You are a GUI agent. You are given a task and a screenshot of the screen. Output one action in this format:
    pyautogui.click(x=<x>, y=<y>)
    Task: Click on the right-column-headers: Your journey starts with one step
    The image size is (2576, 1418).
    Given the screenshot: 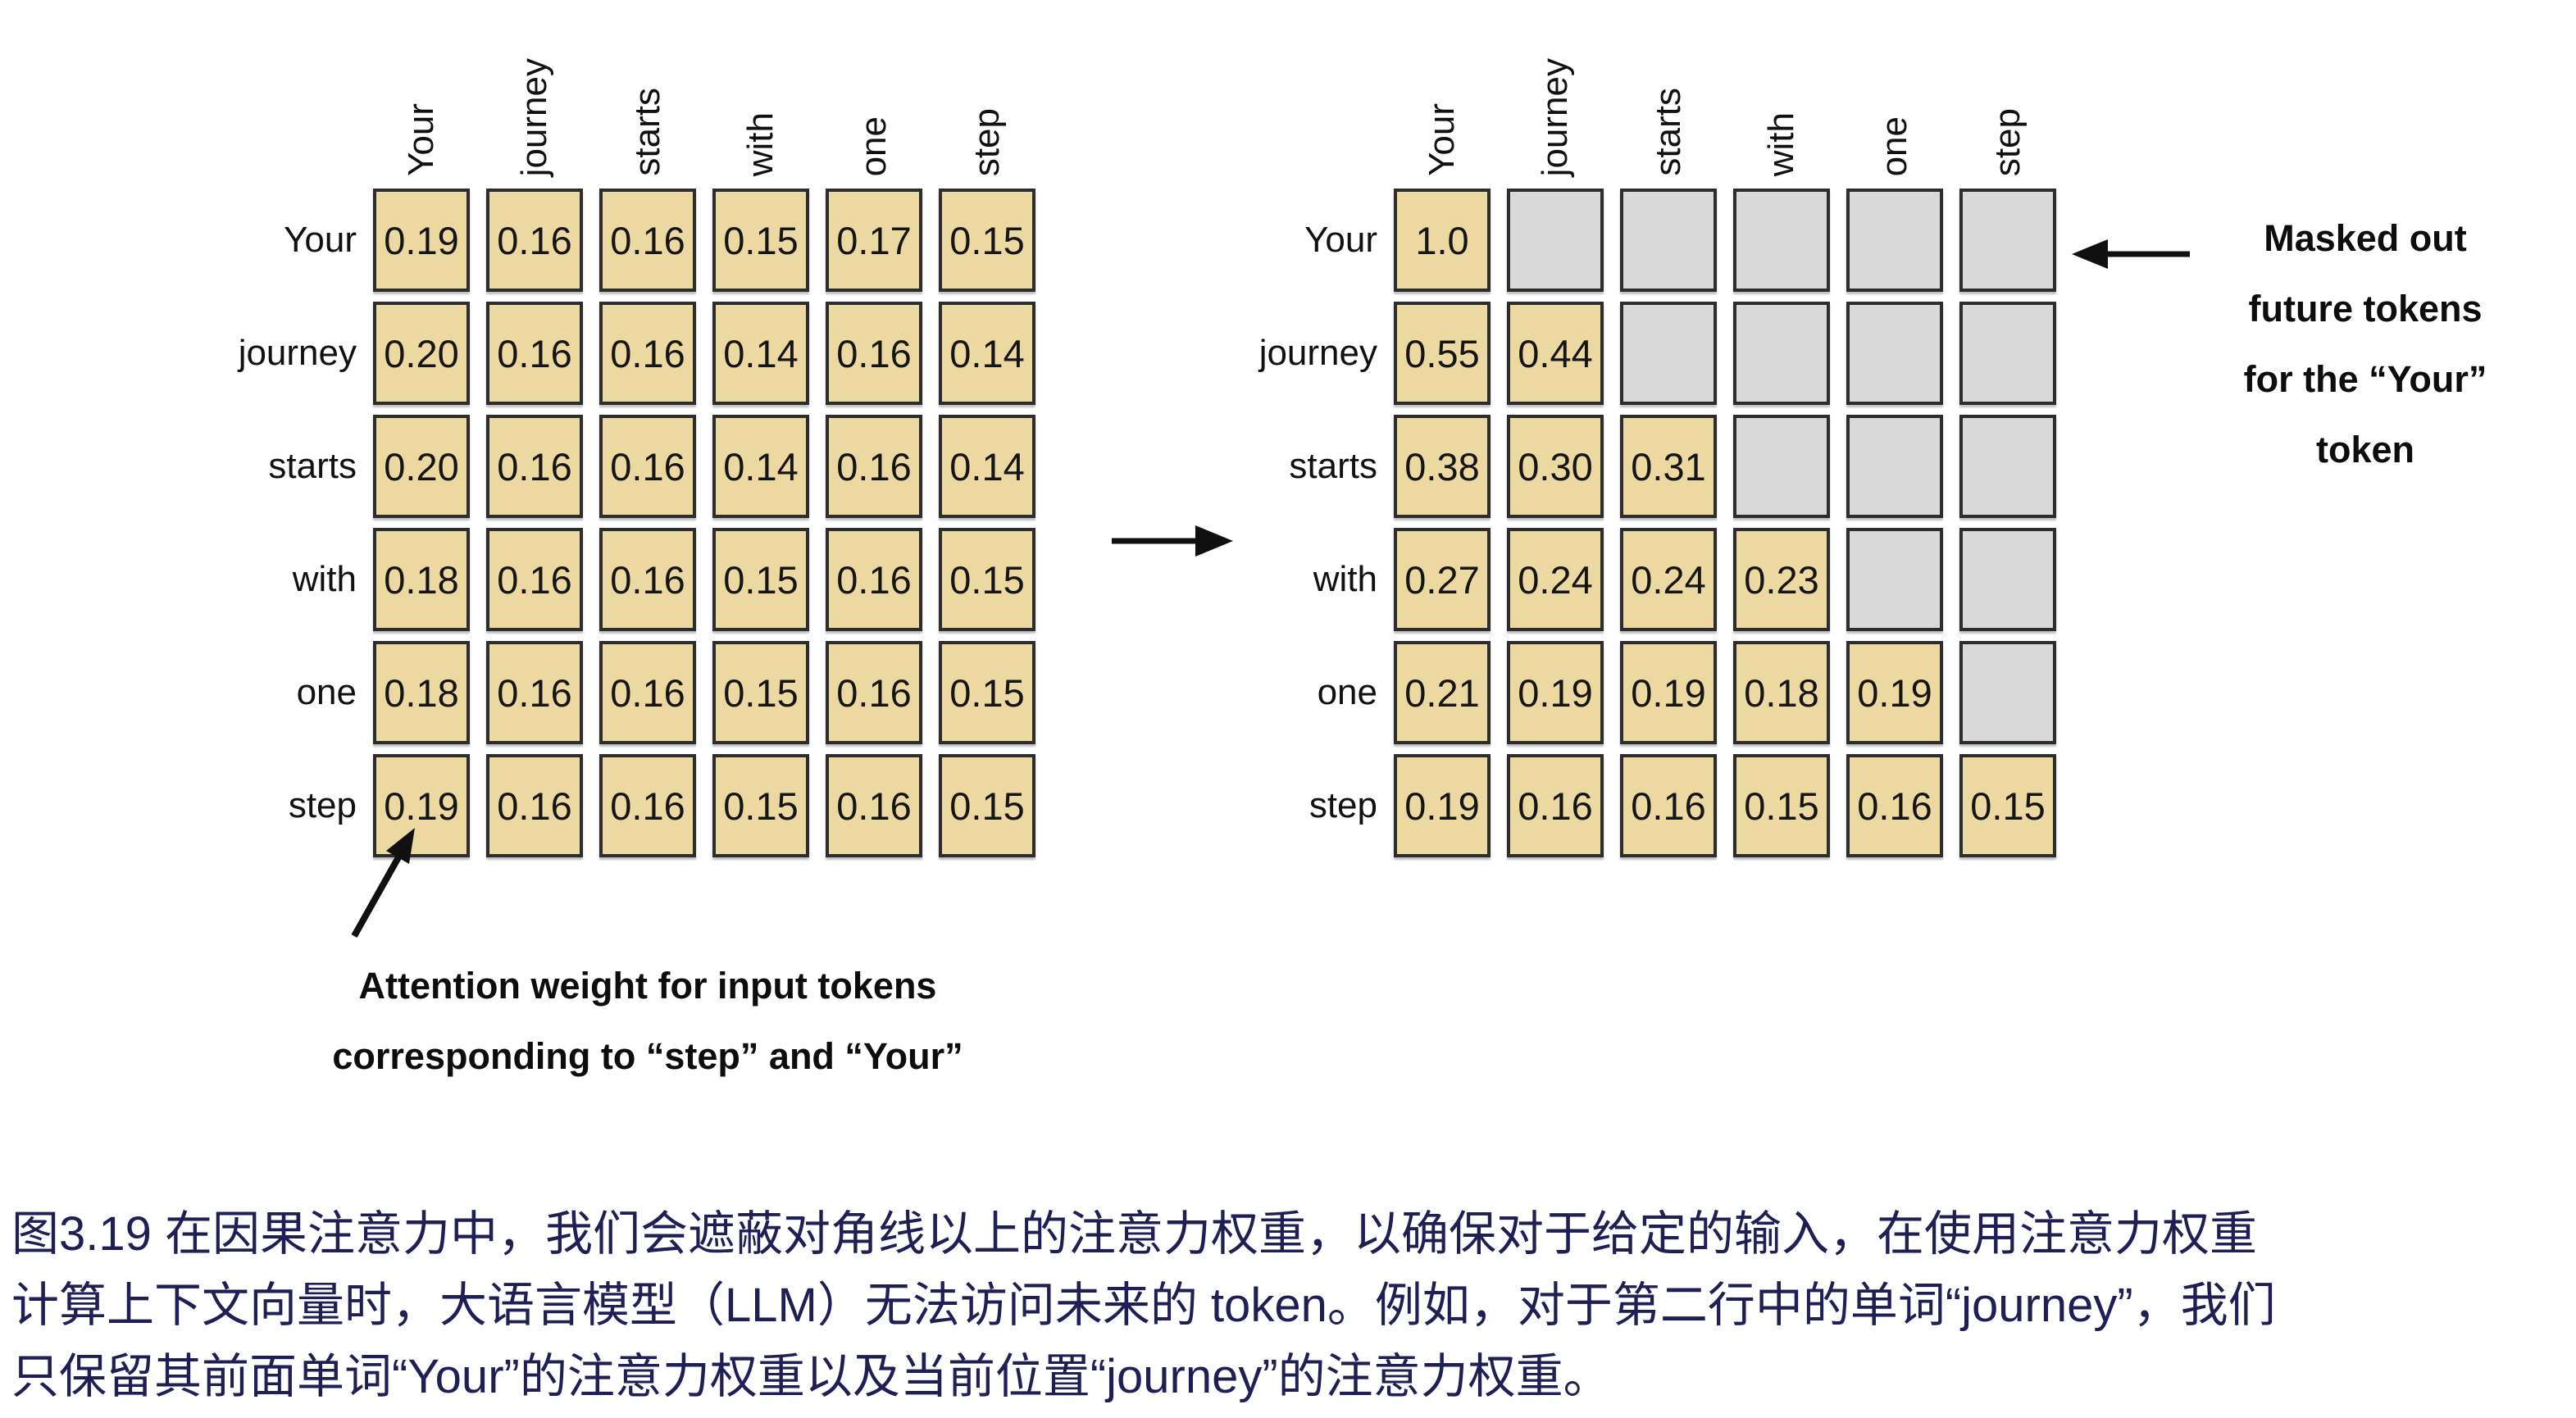 What is the action you would take?
    pyautogui.click(x=1725, y=90)
    